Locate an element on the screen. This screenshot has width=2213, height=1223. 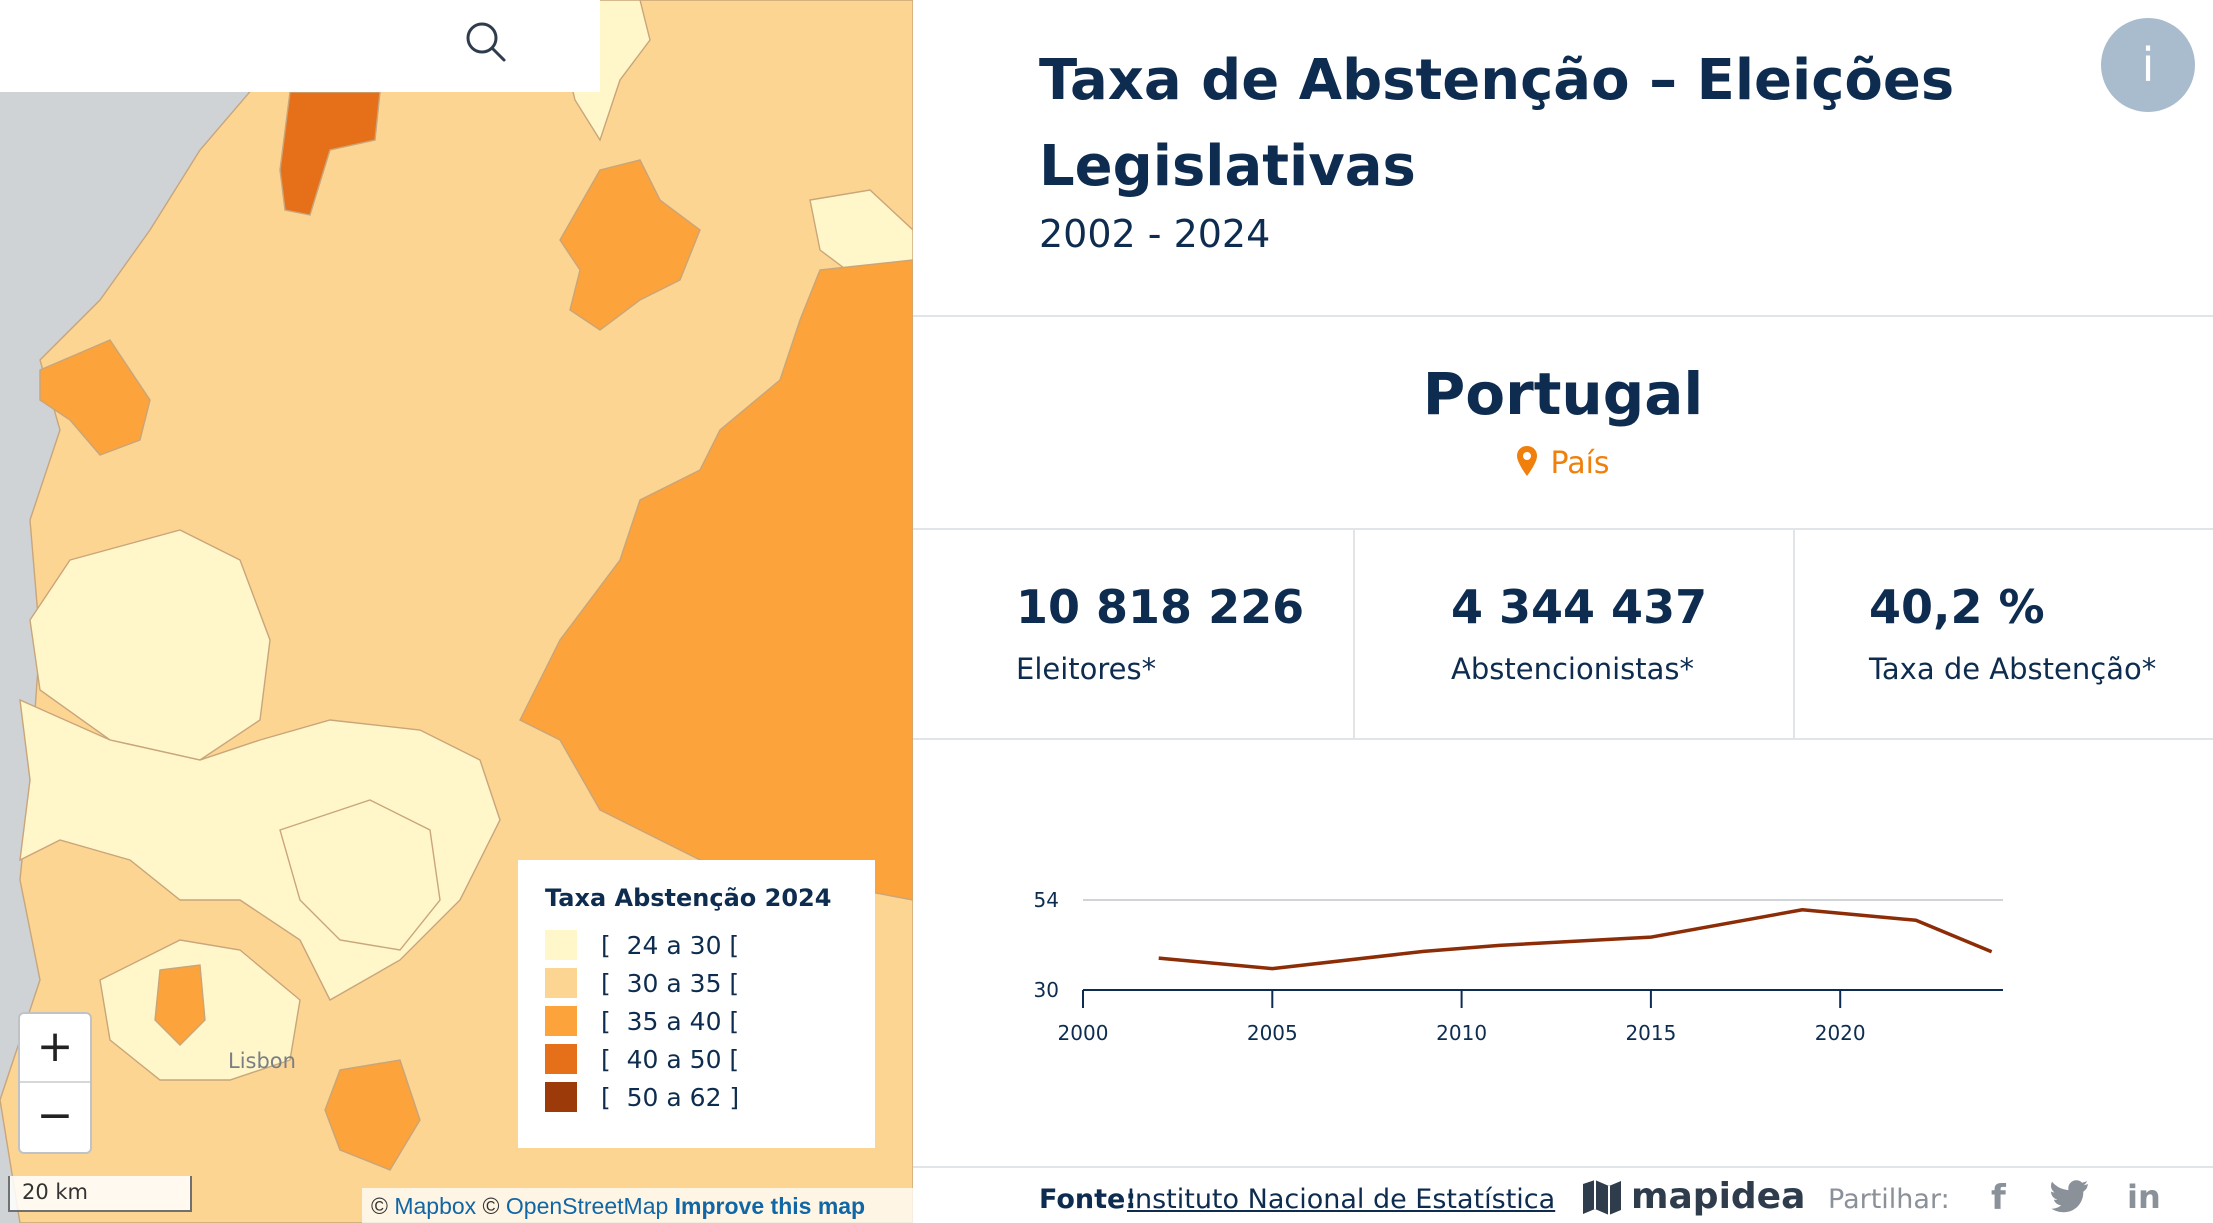
stat-abstention-rate: 40,2 % Taxa de Abstenção* is located at coordinates (2004, 634).